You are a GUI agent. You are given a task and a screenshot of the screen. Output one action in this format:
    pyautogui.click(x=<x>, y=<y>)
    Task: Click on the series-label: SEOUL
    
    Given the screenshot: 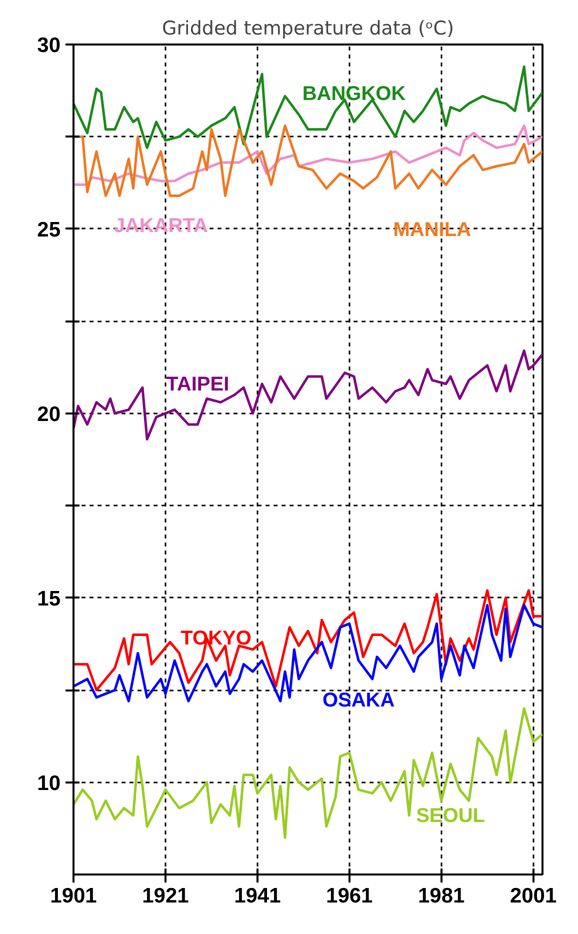 What is the action you would take?
    pyautogui.click(x=450, y=815)
    